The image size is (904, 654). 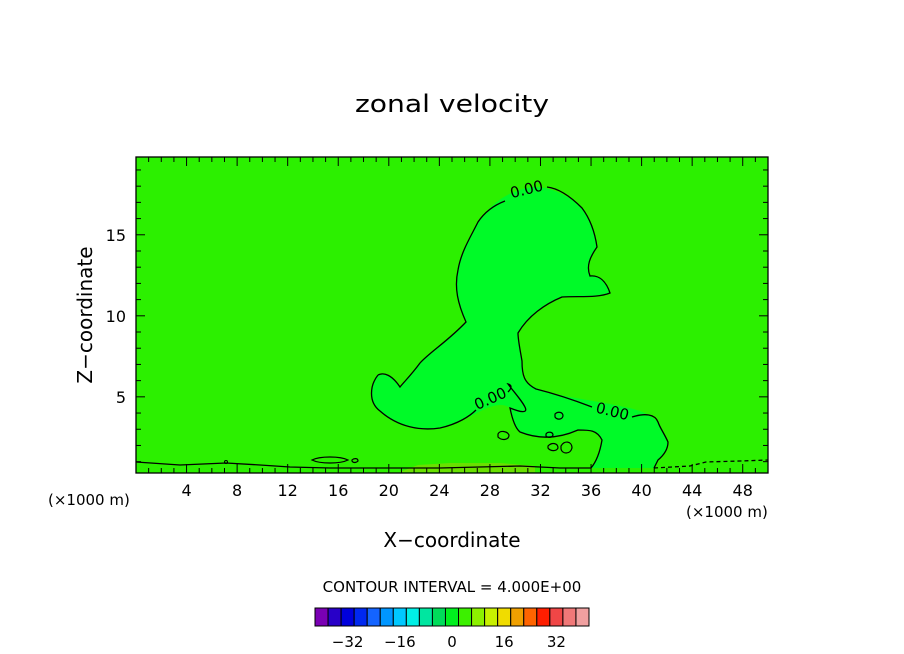 I want to click on colorbar-labels: −32 −16 0 16 32, so click(x=449, y=642).